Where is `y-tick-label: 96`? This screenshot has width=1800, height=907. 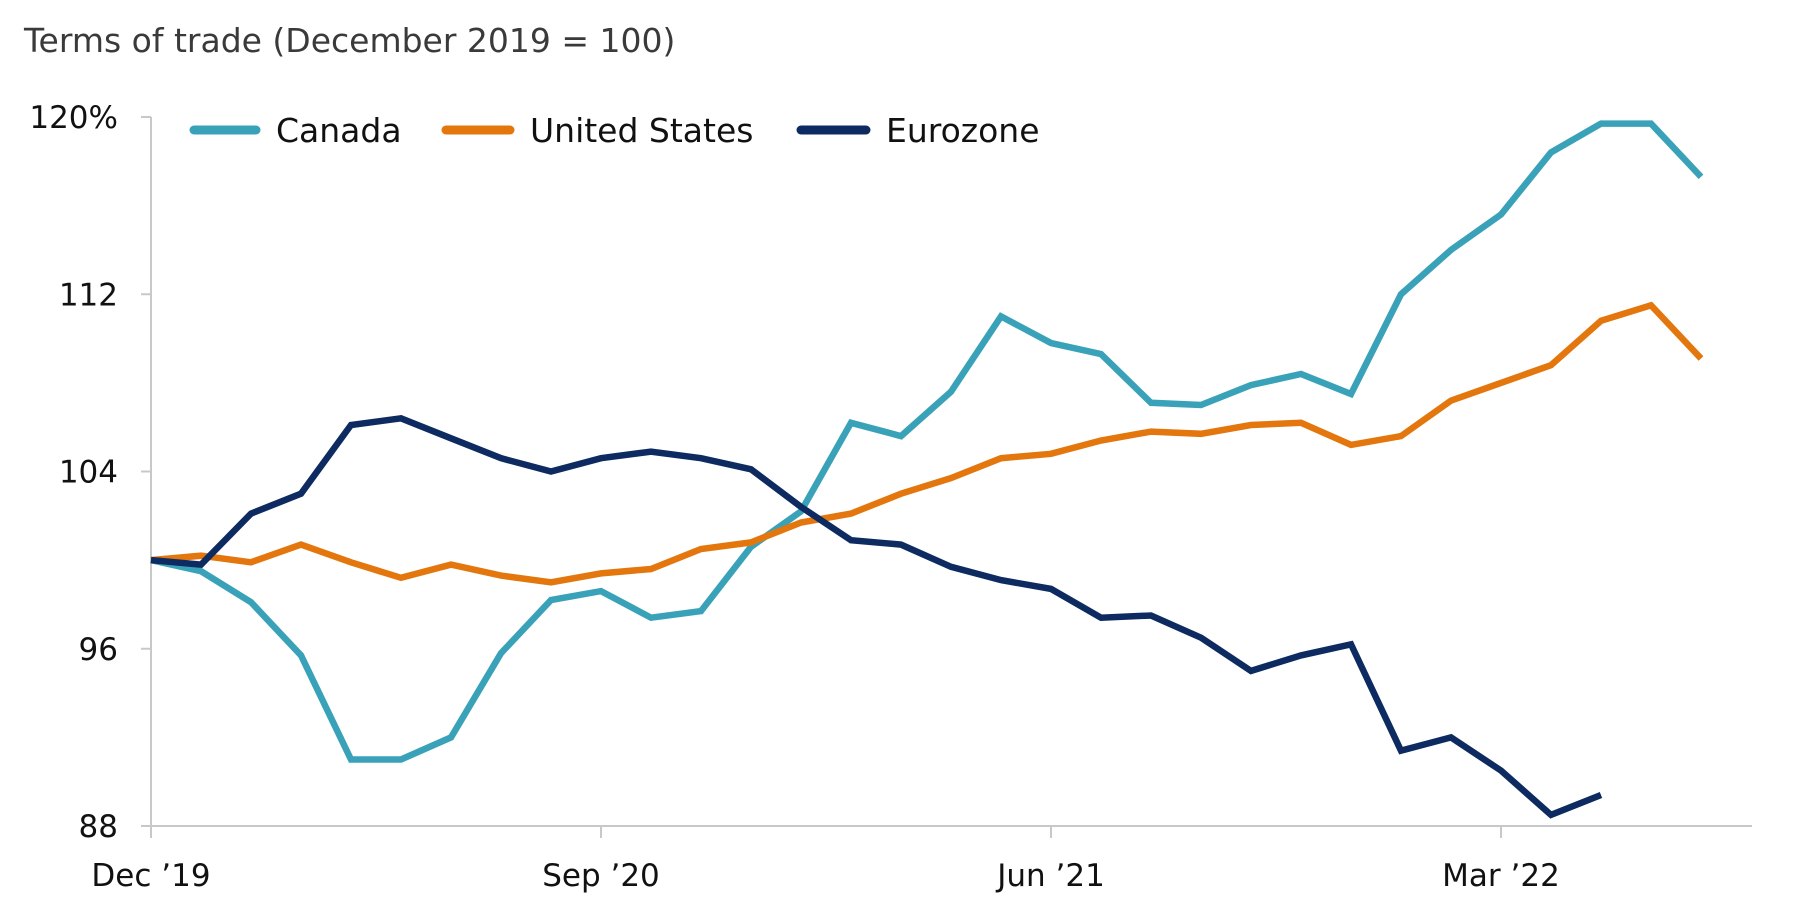 y-tick-label: 96 is located at coordinates (98, 650).